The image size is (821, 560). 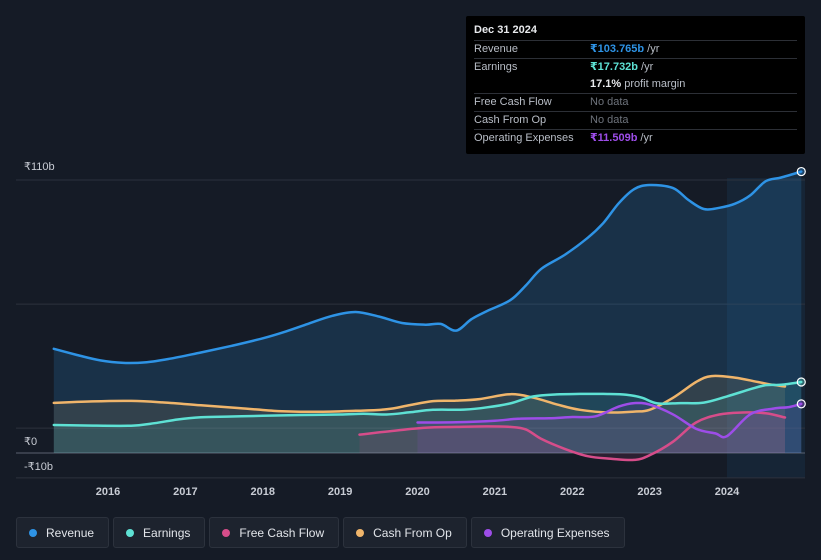 What do you see at coordinates (167, 532) in the screenshot?
I see `legend-label: Earnings` at bounding box center [167, 532].